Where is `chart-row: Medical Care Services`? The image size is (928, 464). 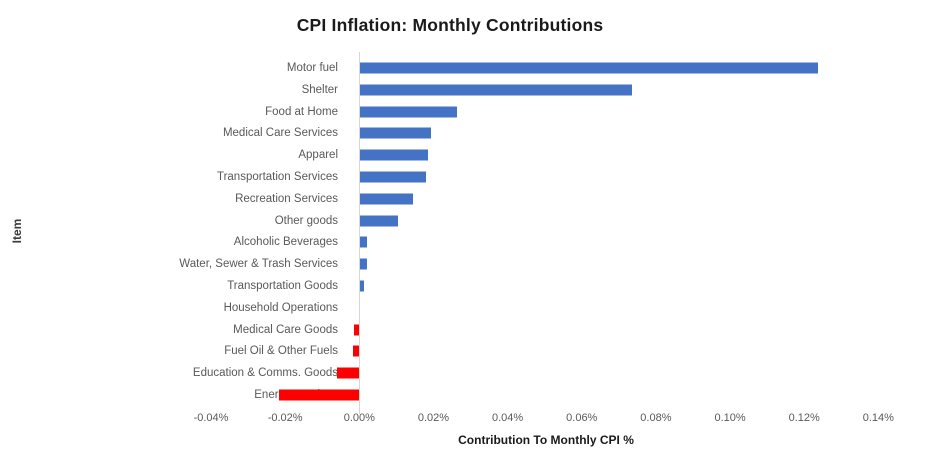 chart-row: Medical Care Services is located at coordinates (464, 133).